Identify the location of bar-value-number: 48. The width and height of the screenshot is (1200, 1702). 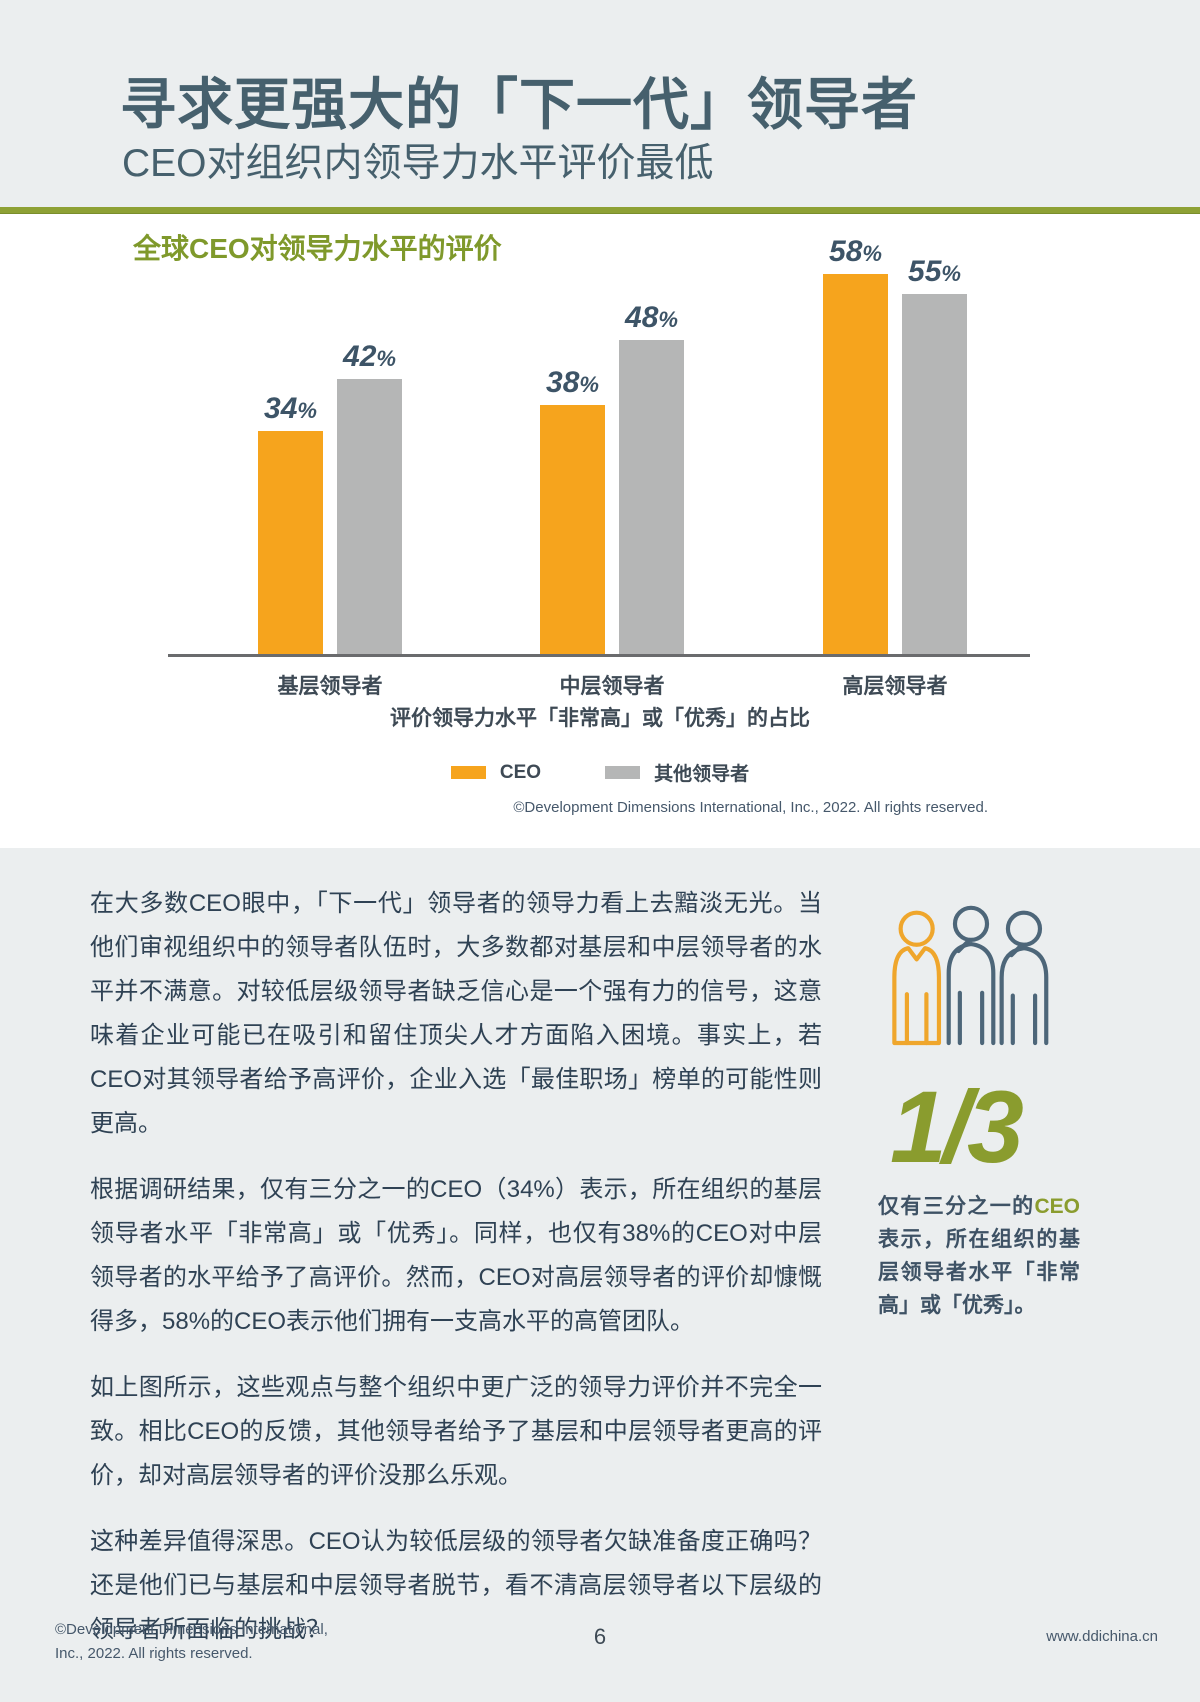
(642, 317).